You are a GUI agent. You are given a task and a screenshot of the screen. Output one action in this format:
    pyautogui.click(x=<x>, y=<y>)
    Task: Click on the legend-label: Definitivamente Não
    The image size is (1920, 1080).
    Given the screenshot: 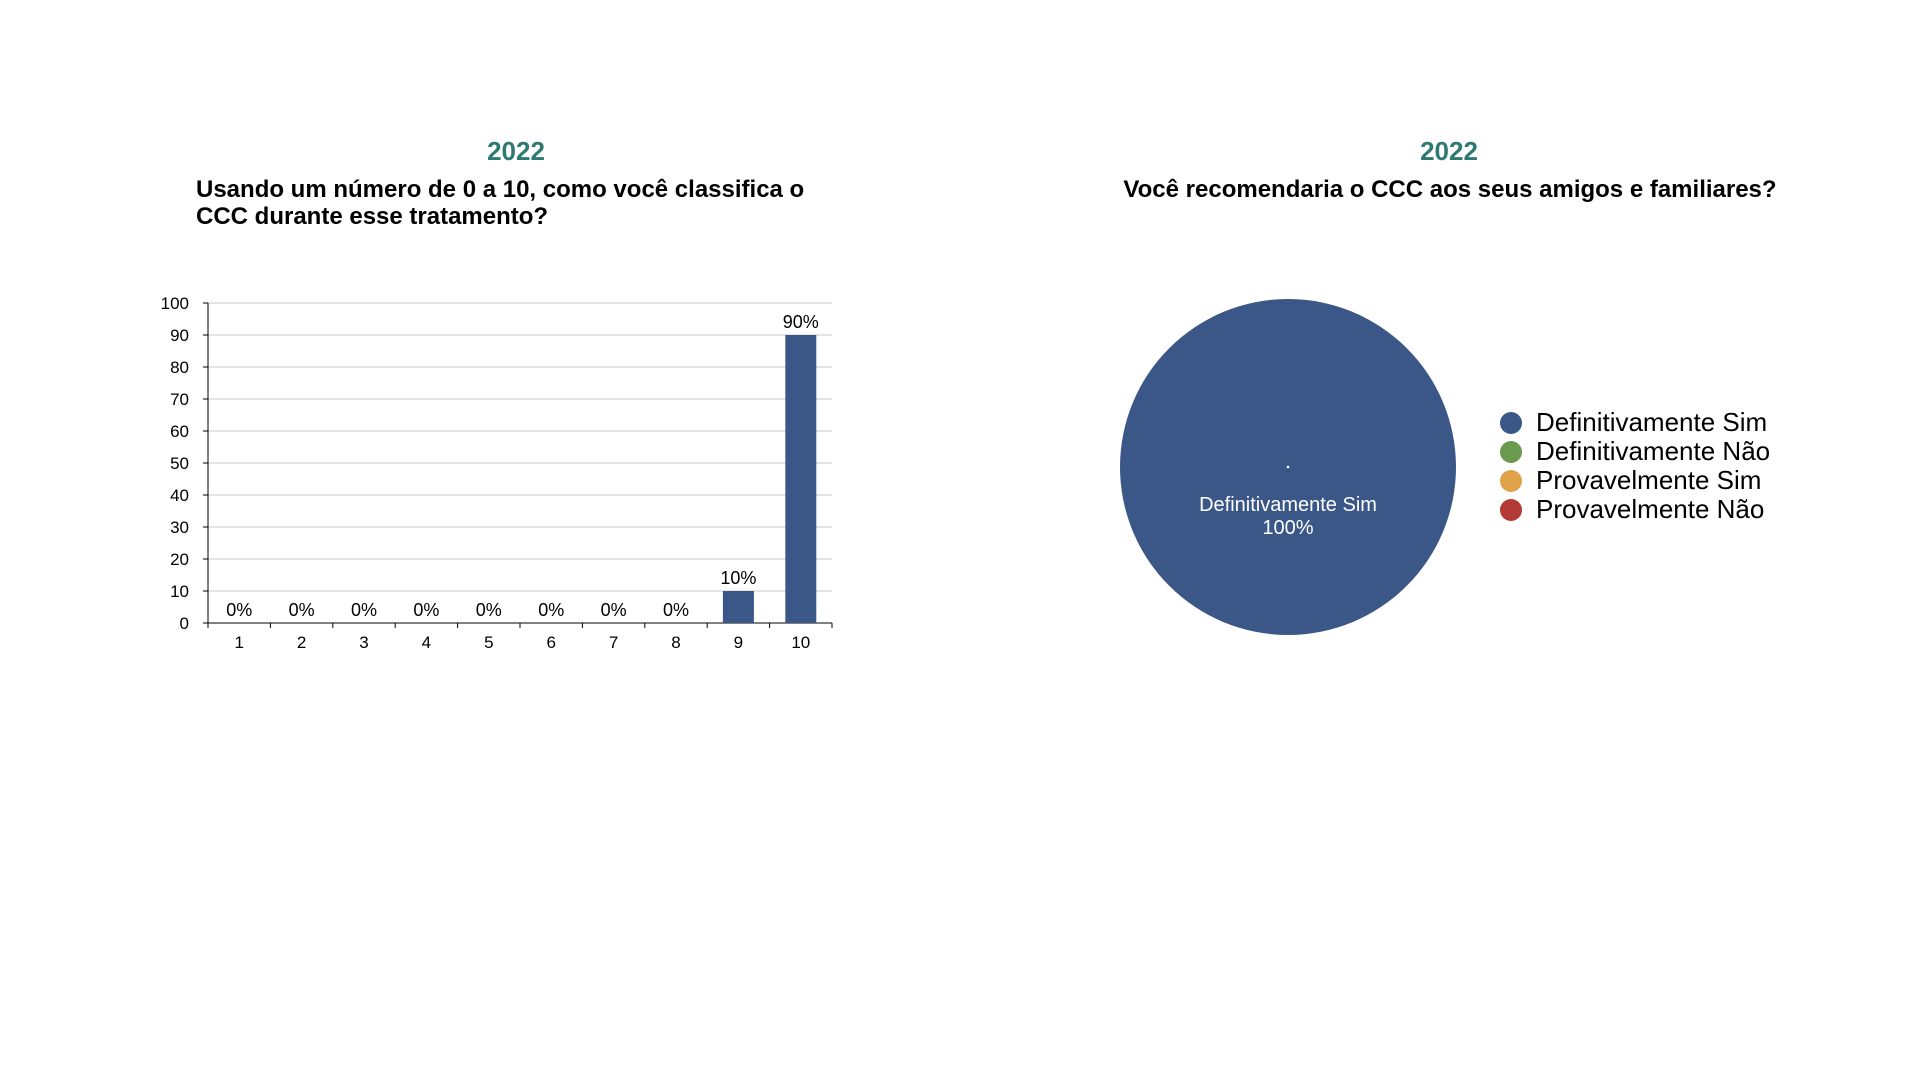 What is the action you would take?
    pyautogui.click(x=1653, y=451)
    